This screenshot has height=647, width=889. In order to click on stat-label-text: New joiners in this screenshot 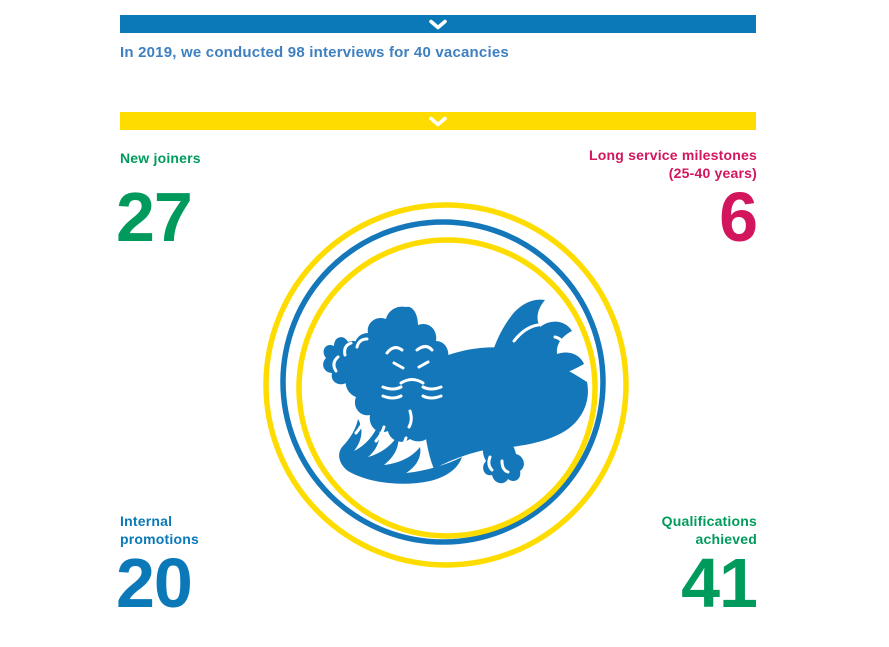, I will do `click(160, 158)`.